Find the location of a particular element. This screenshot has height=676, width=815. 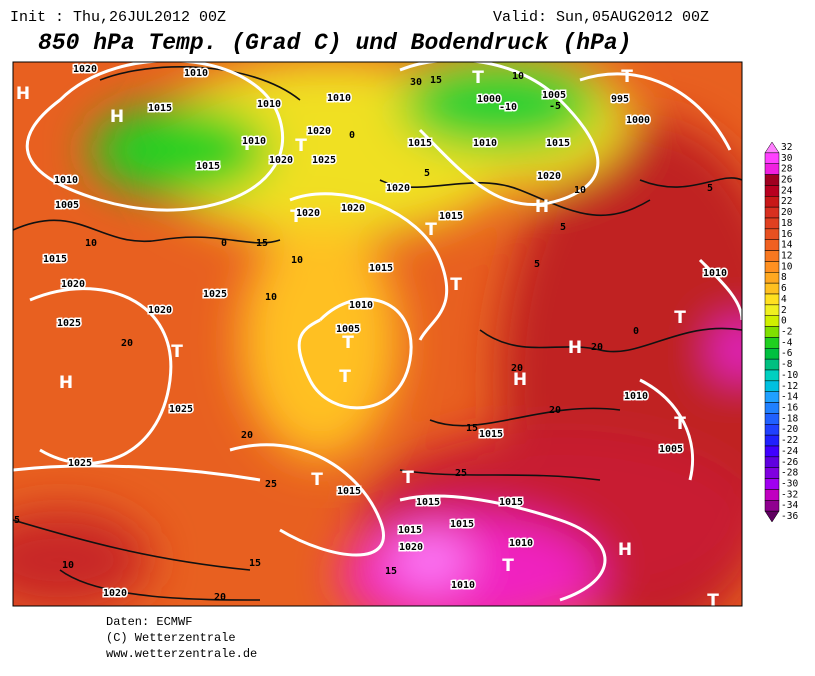

cool-area is located at coordinates (320, 340).